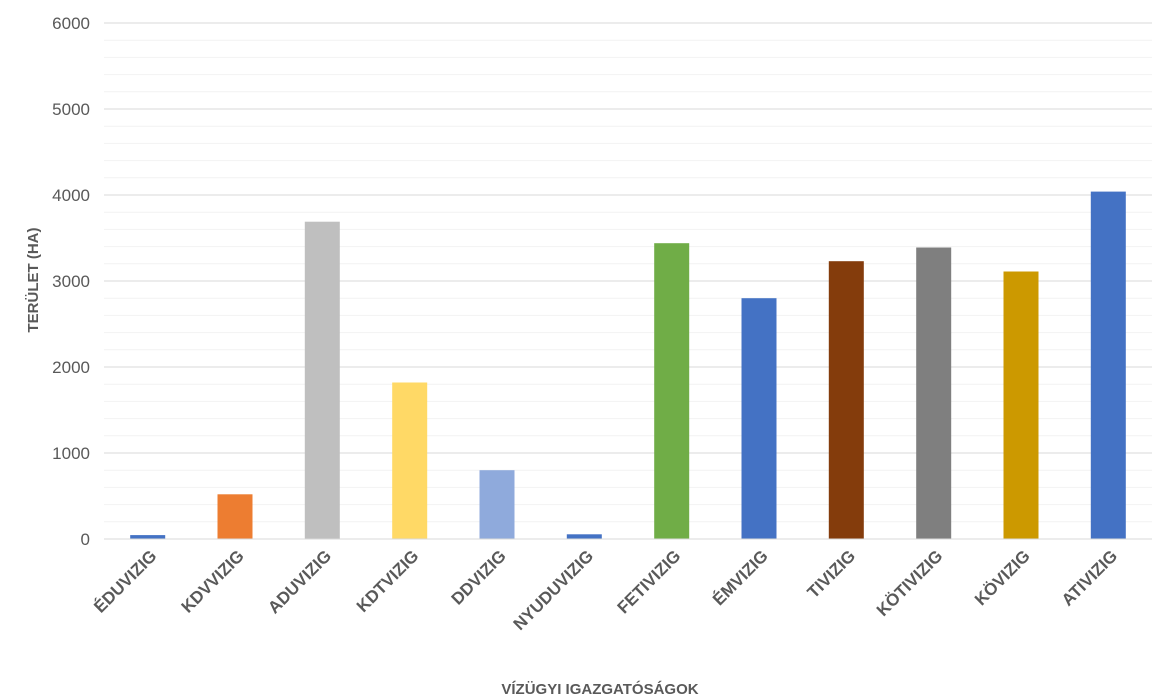 This screenshot has width=1157, height=700. I want to click on x-tick-label: ÉDUVIZIG, so click(125, 581).